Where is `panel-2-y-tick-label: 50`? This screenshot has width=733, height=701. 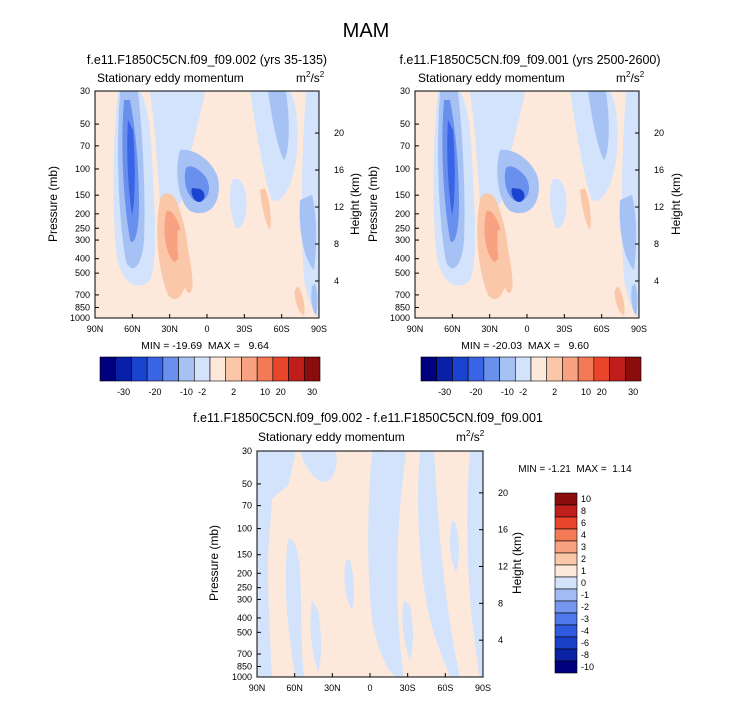 panel-2-y-tick-label: 50 is located at coordinates (405, 124).